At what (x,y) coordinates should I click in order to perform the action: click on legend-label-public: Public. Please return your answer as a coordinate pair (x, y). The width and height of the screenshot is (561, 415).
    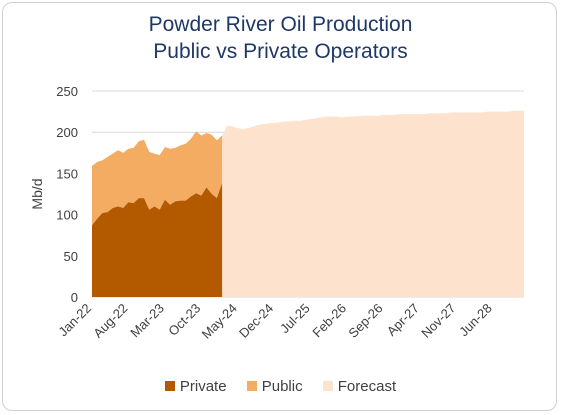
    Looking at the image, I should click on (282, 386).